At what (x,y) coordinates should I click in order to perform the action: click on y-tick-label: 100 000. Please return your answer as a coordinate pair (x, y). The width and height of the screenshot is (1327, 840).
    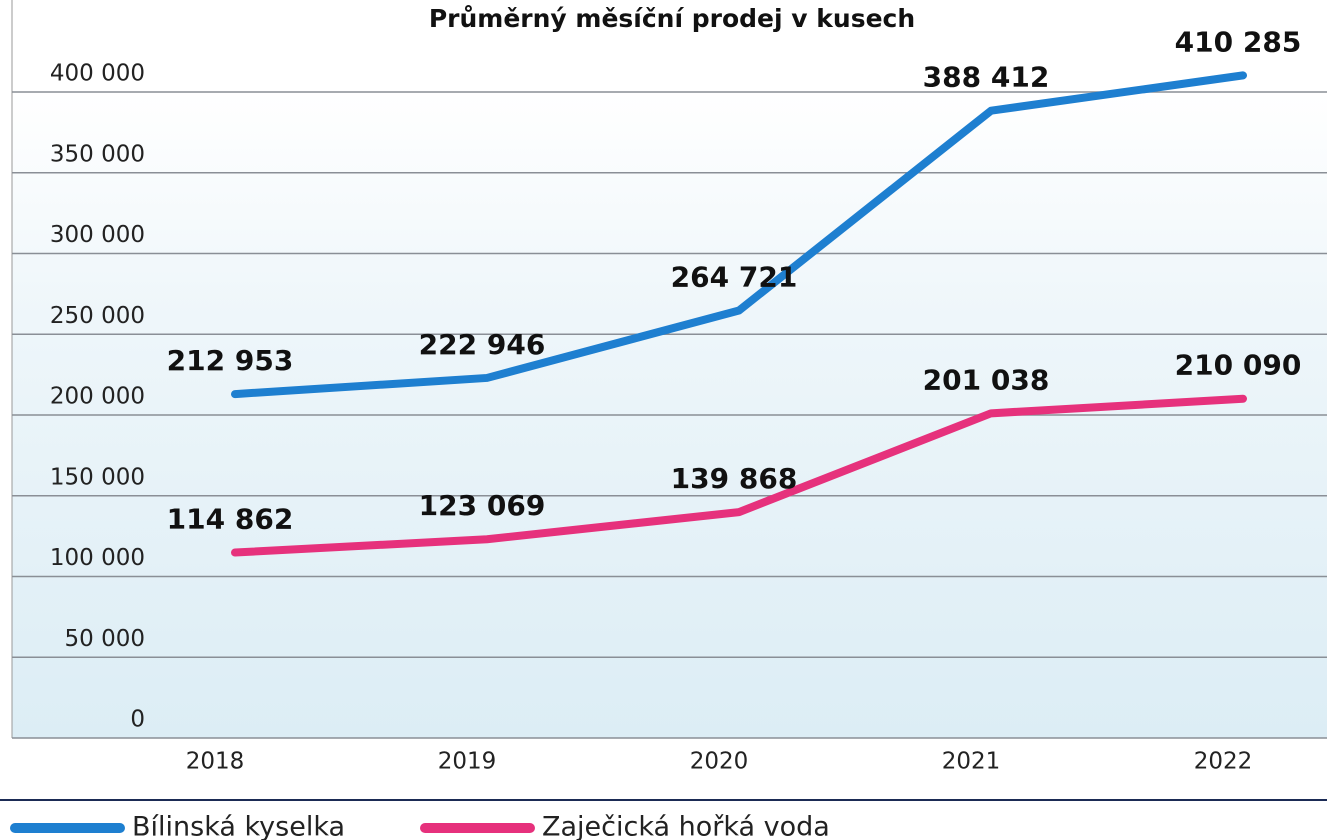
    Looking at the image, I should click on (97, 558).